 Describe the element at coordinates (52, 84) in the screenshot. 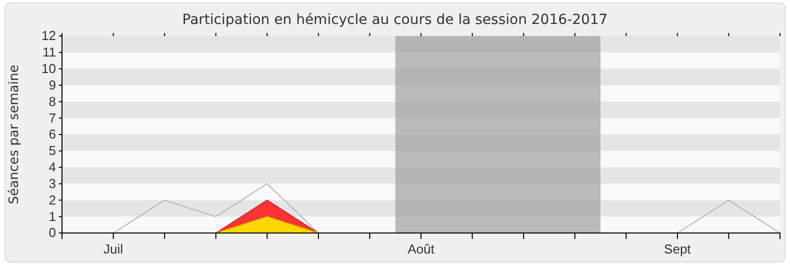

I see `y-tick-label: 9` at that location.